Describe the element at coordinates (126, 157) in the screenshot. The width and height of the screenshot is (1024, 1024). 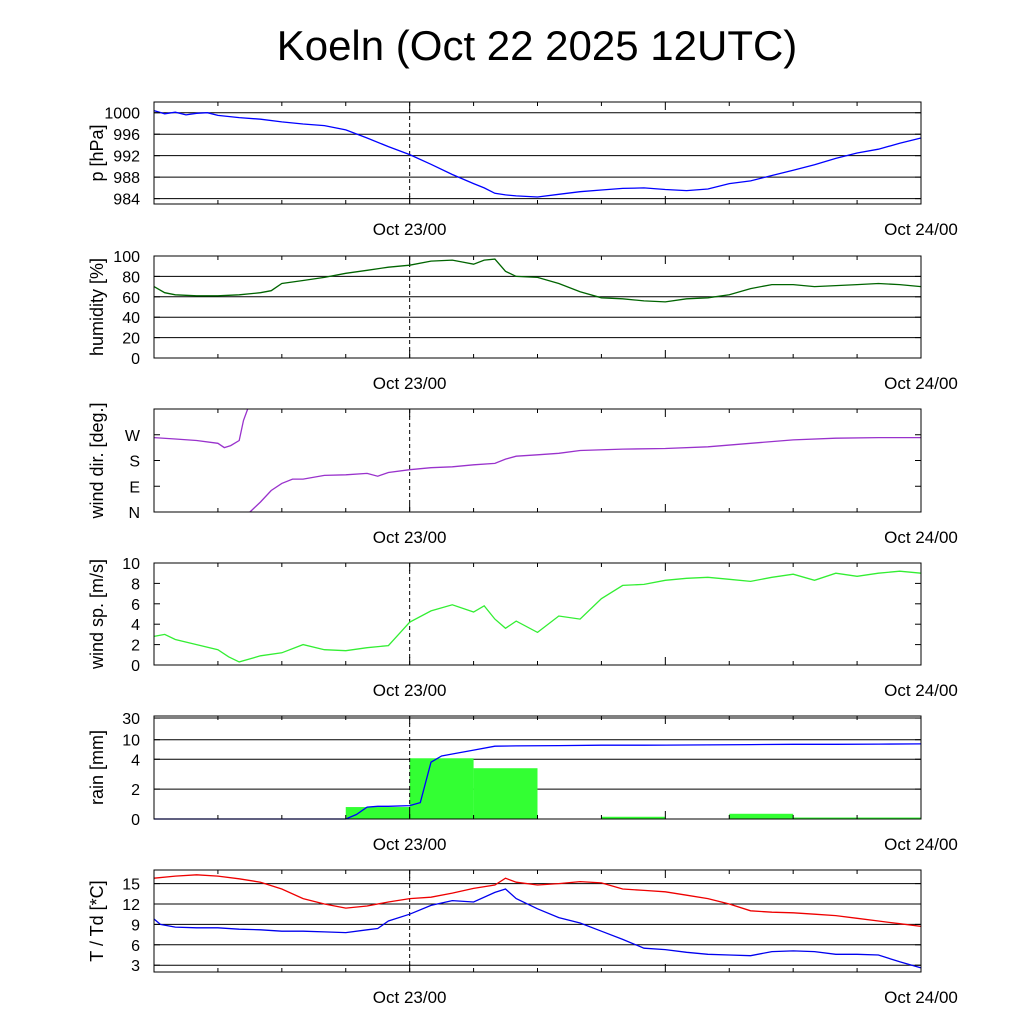
I see `y-tick-label: 992` at that location.